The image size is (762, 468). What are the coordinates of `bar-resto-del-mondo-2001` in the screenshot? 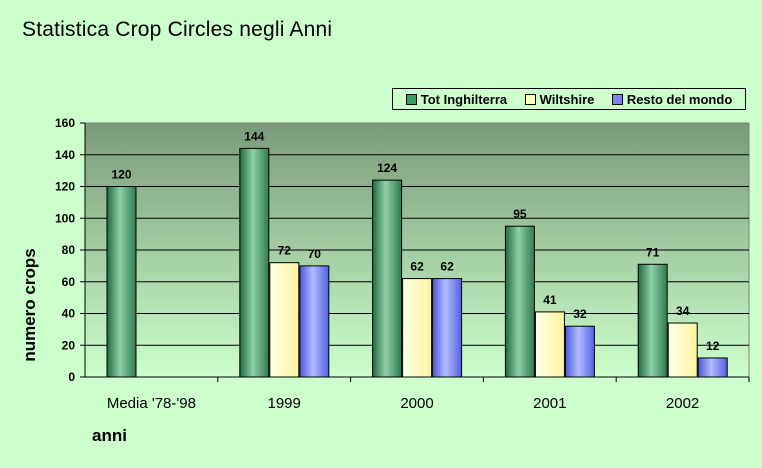 It's located at (579, 351).